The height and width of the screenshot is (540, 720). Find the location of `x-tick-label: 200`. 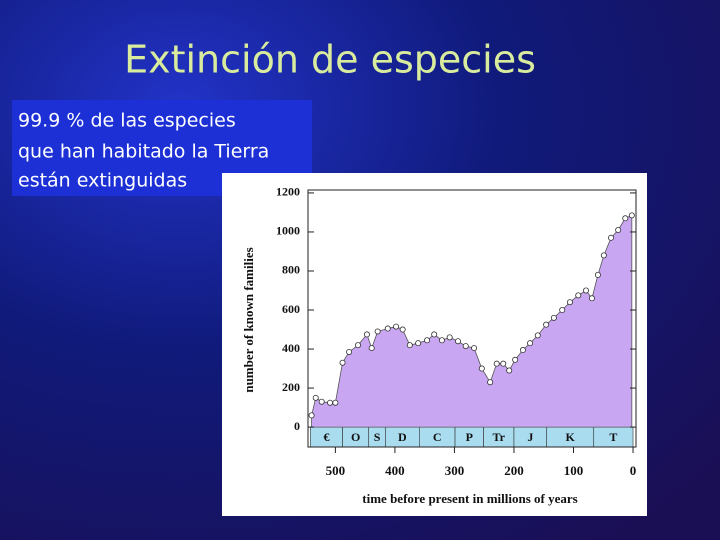

x-tick-label: 200 is located at coordinates (514, 470).